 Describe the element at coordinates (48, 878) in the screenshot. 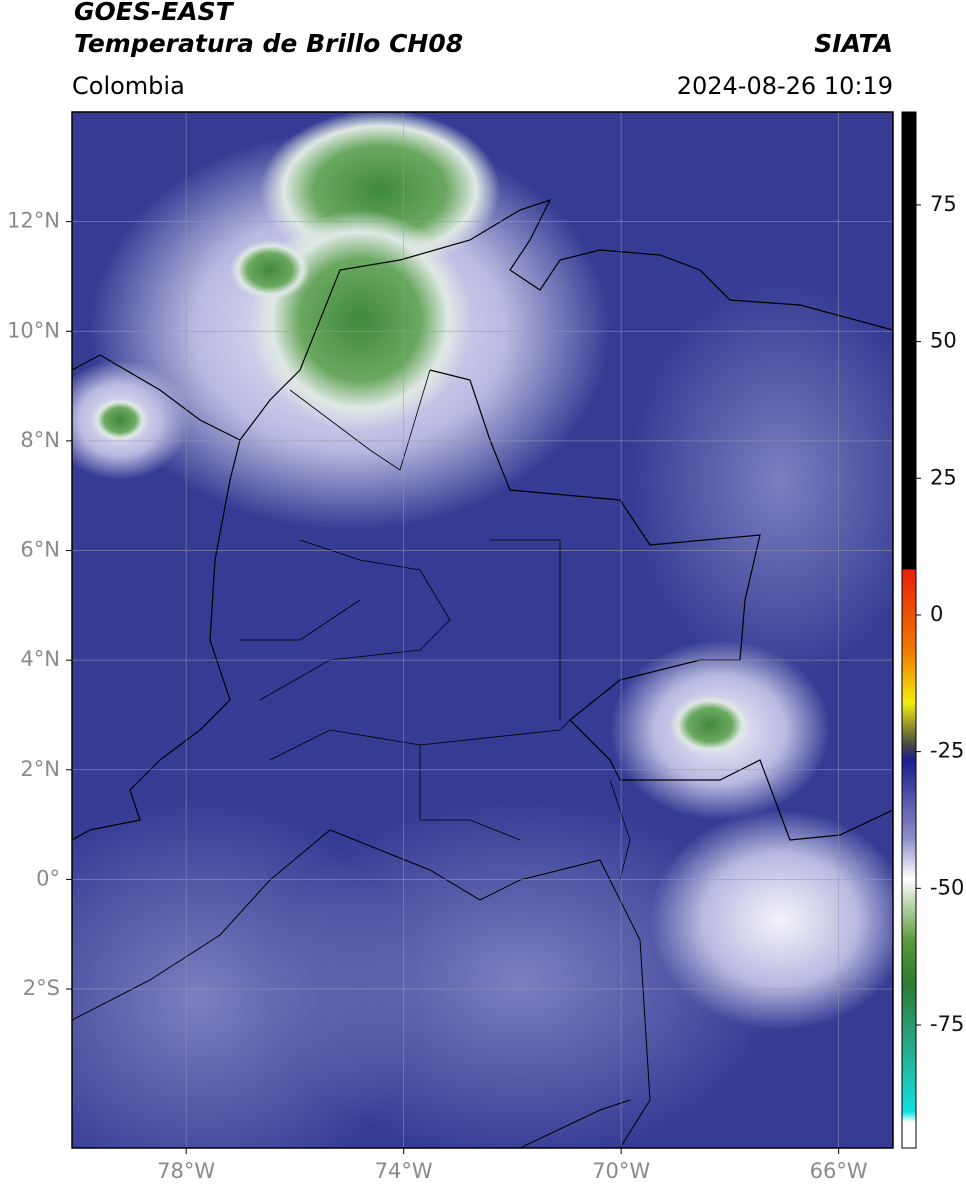

I see `lat-tick-label: 0°` at that location.